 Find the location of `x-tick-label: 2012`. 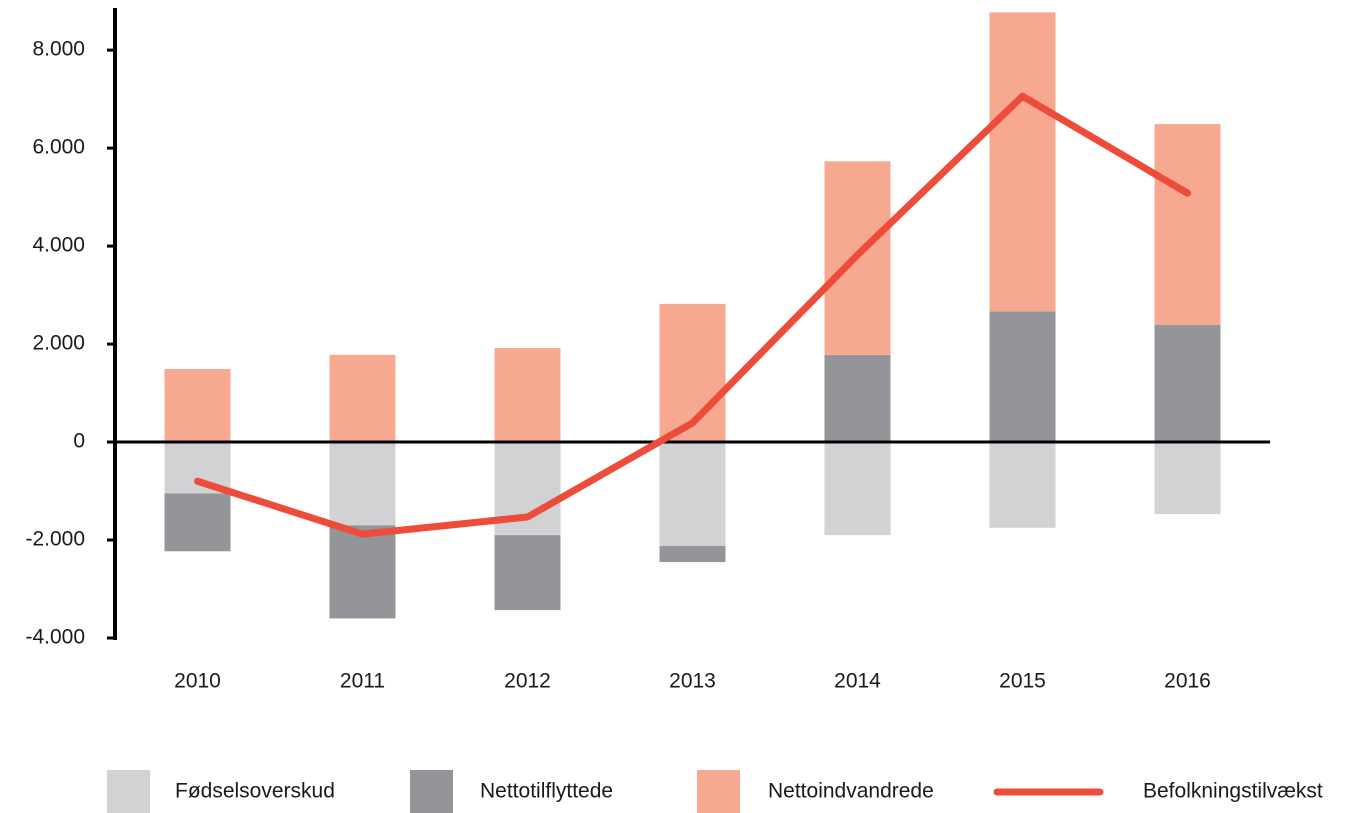

x-tick-label: 2012 is located at coordinates (527, 681).